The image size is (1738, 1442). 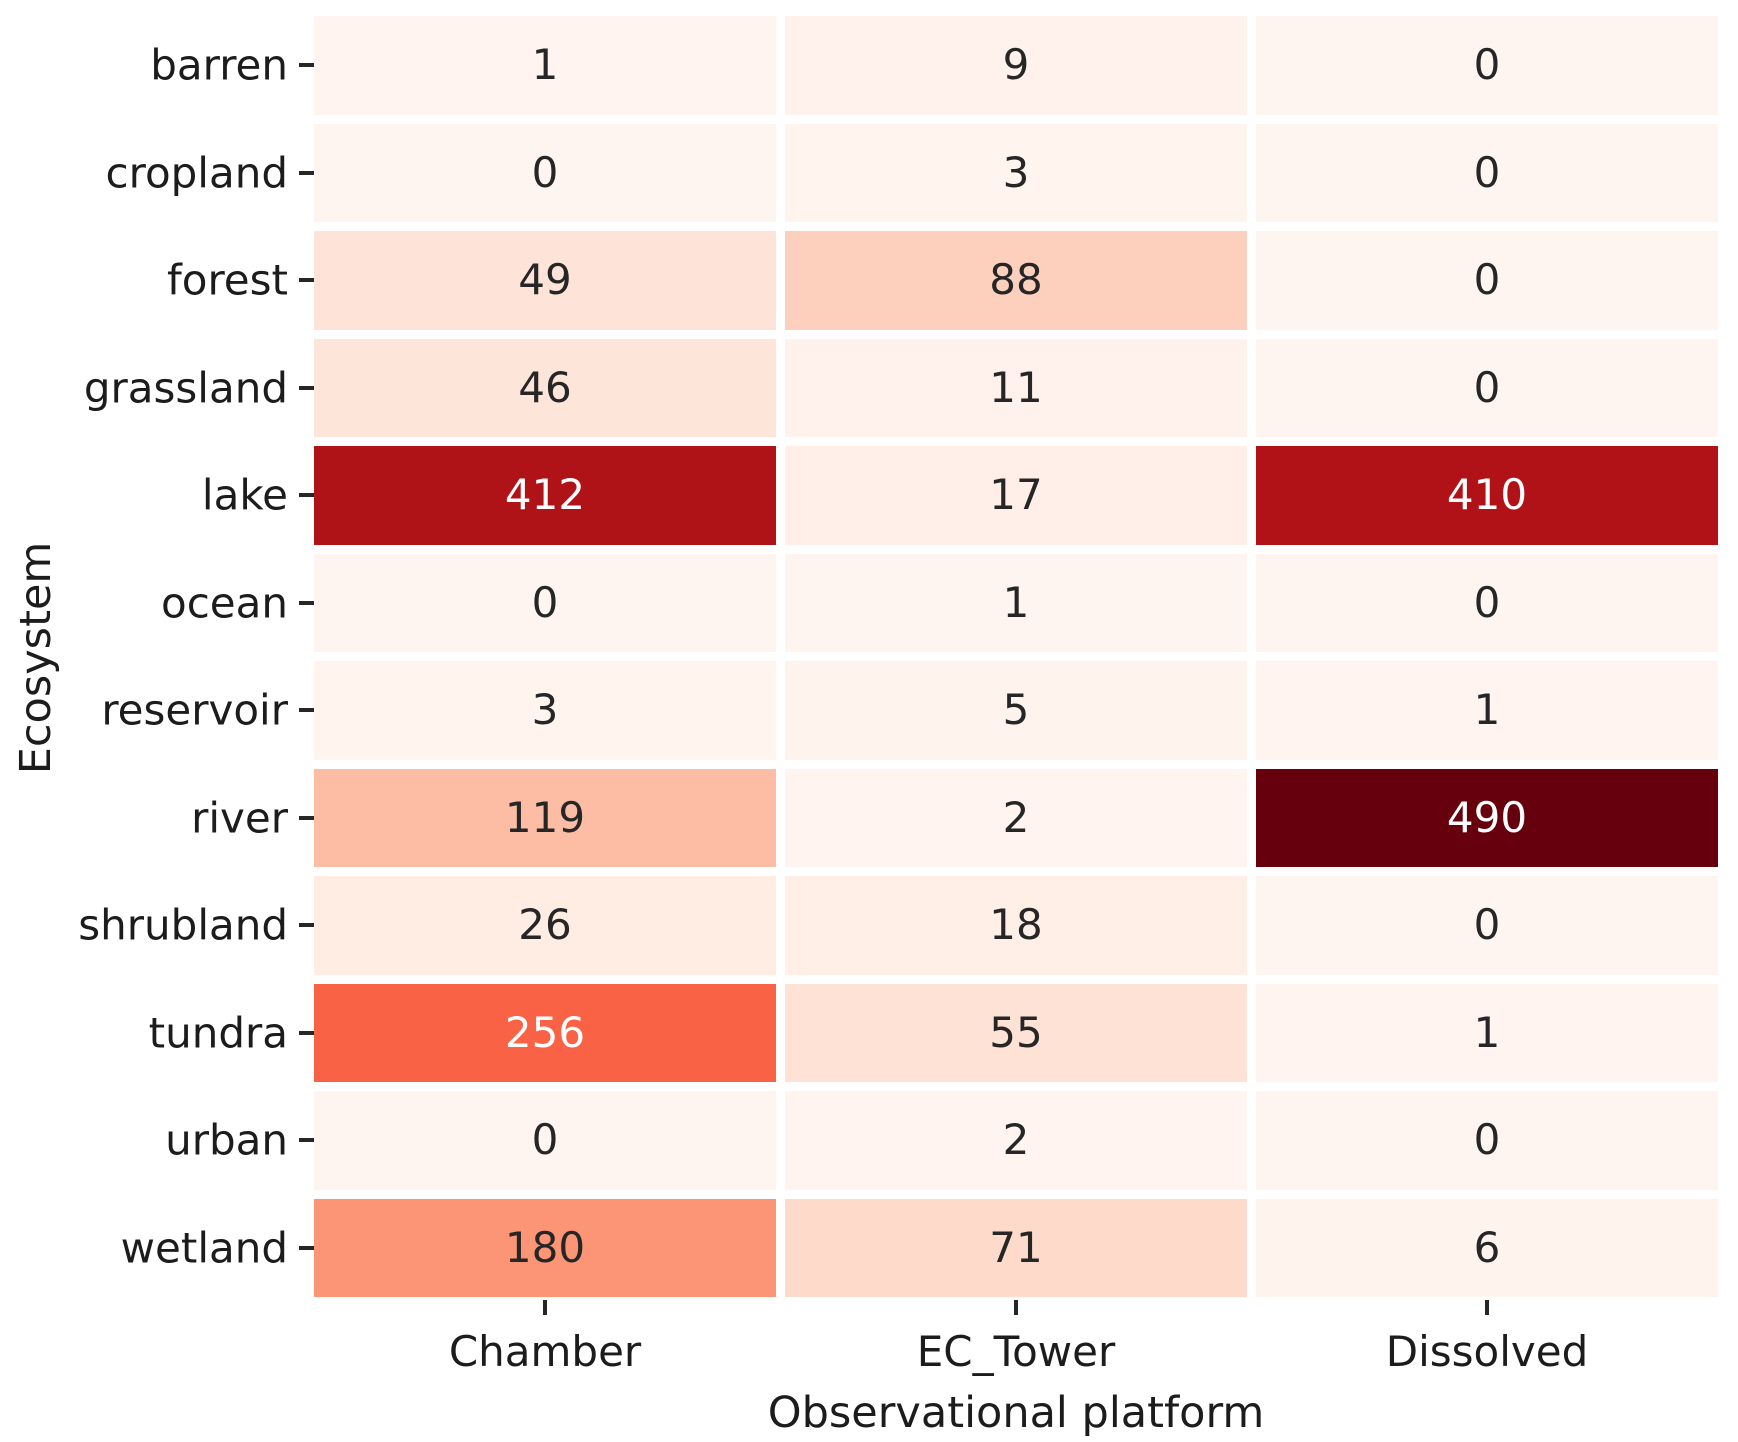 What do you see at coordinates (1487, 65) in the screenshot?
I see `heatmap-cell-barren-Dissolved: 0` at bounding box center [1487, 65].